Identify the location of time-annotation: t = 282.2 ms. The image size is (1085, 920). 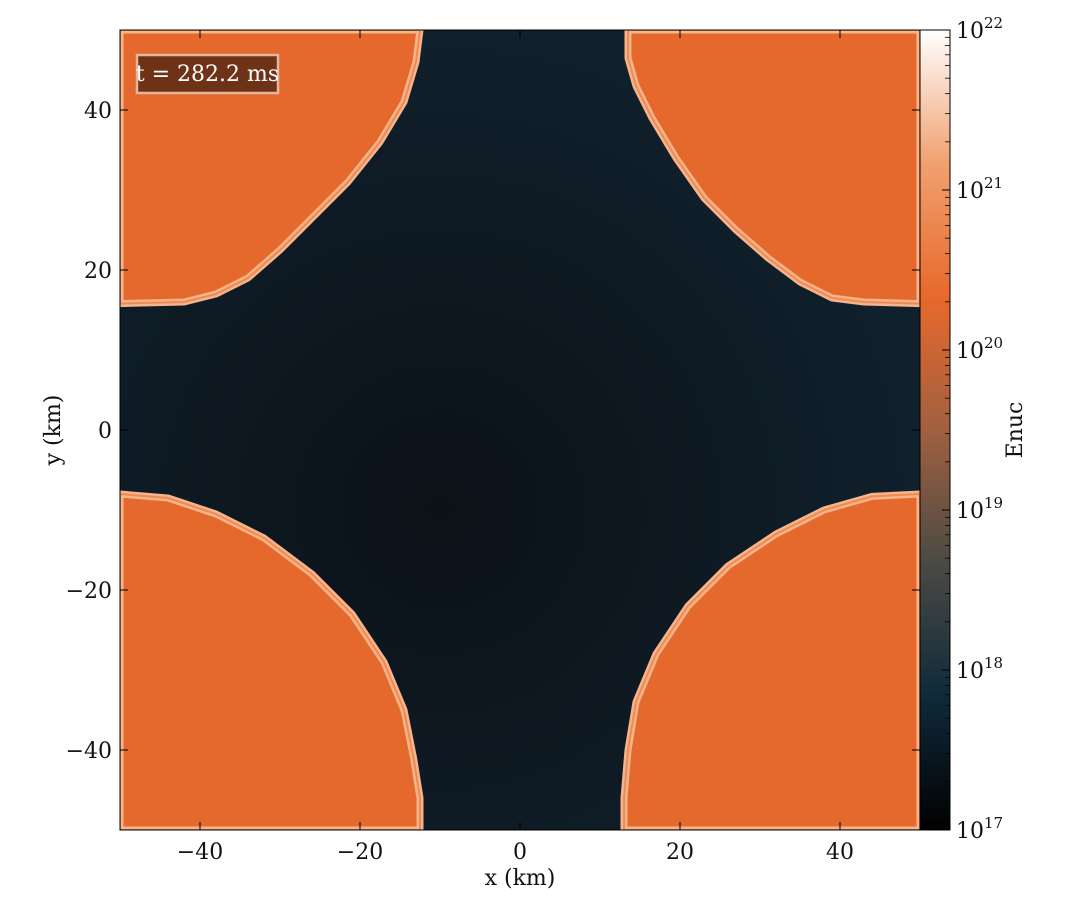
(207, 74).